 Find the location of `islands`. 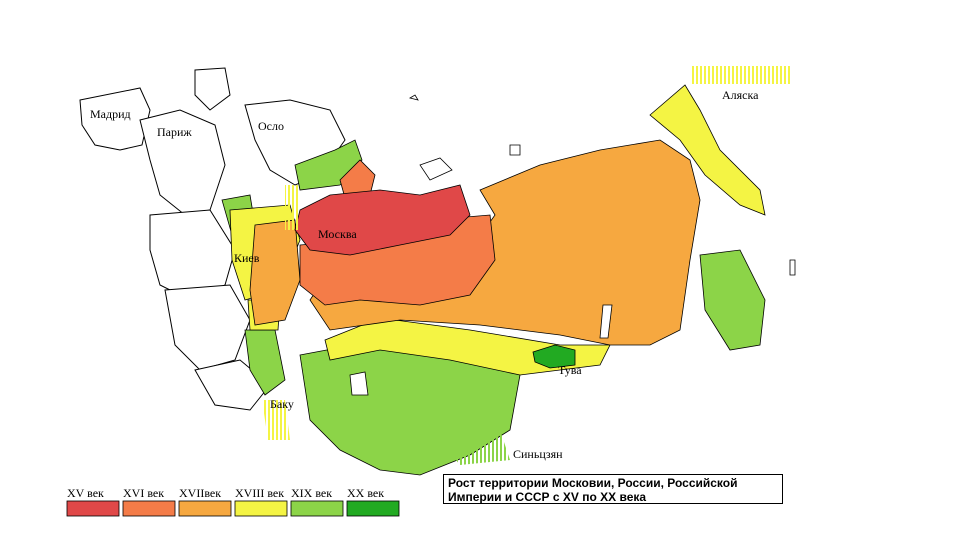

islands is located at coordinates (602, 185).